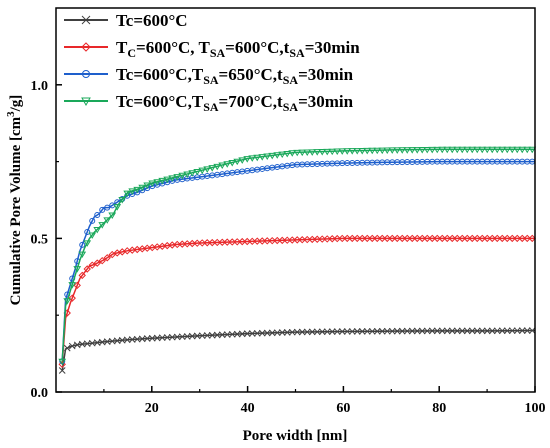 The height and width of the screenshot is (448, 550). What do you see at coordinates (238, 49) in the screenshot?
I see `legend-label: TC=600°C, TSA=600°C,tSA=30min` at bounding box center [238, 49].